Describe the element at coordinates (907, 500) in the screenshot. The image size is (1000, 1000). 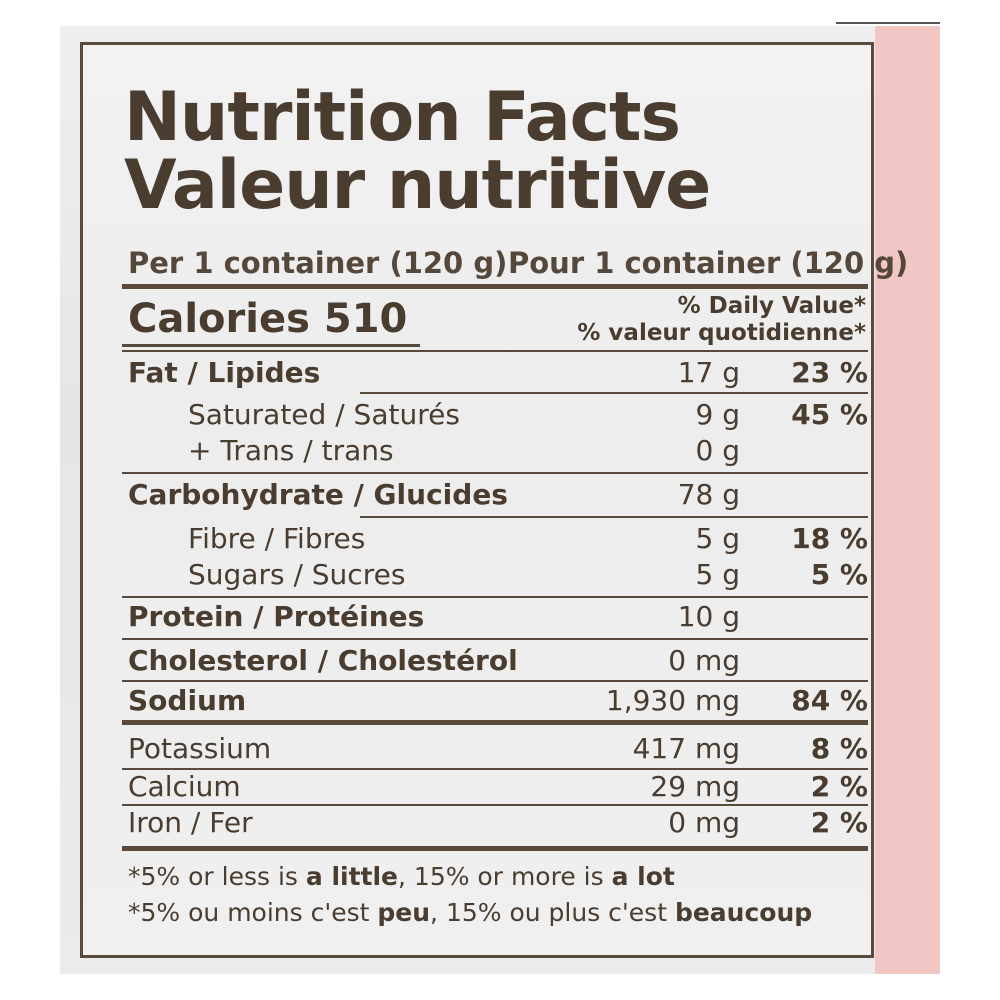
I see `package-pink-edge` at that location.